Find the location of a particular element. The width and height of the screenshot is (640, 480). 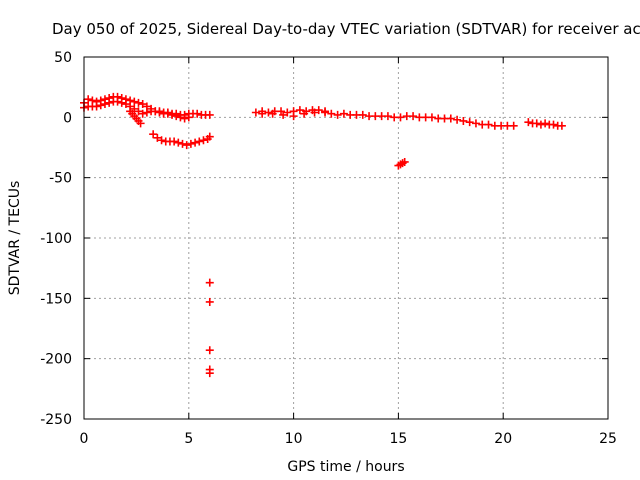

x-tick-label: 20 is located at coordinates (503, 439).